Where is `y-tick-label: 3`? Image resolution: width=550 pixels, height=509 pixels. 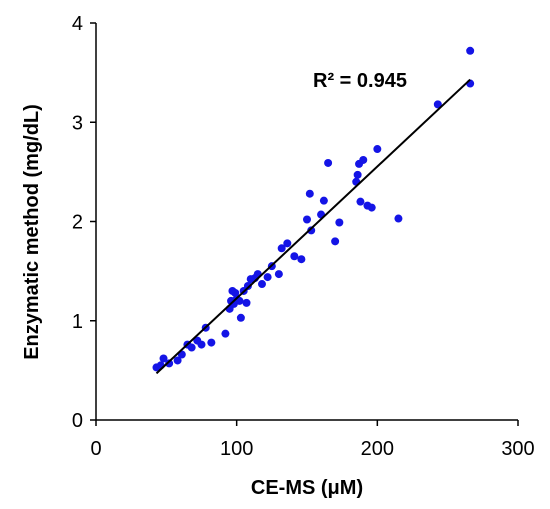 y-tick-label: 3 is located at coordinates (77, 123).